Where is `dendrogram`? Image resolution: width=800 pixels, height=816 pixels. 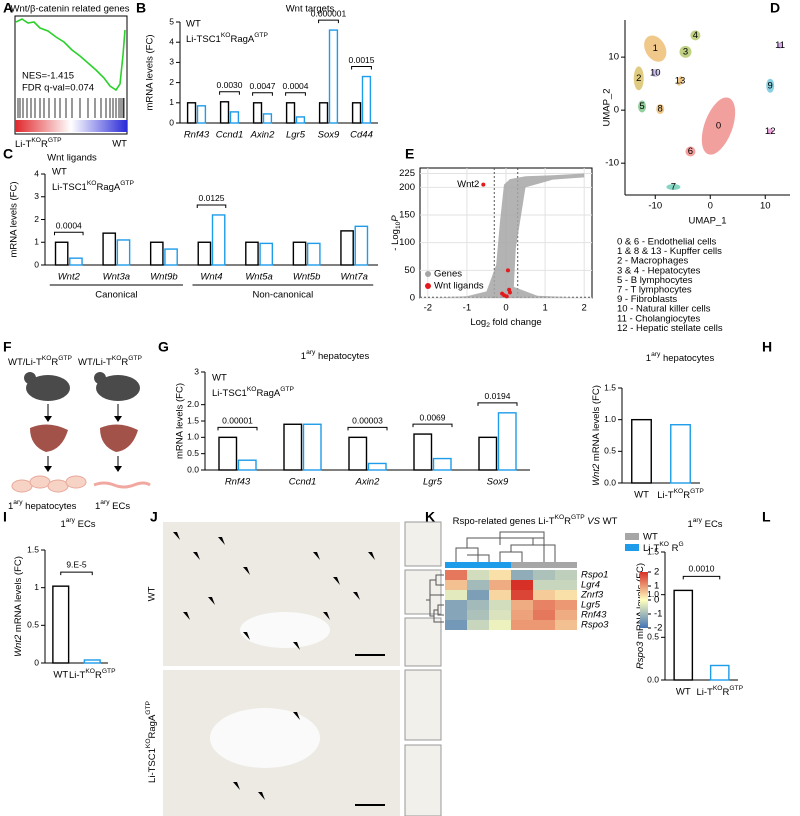
dendrogram is located at coordinates (505, 546).